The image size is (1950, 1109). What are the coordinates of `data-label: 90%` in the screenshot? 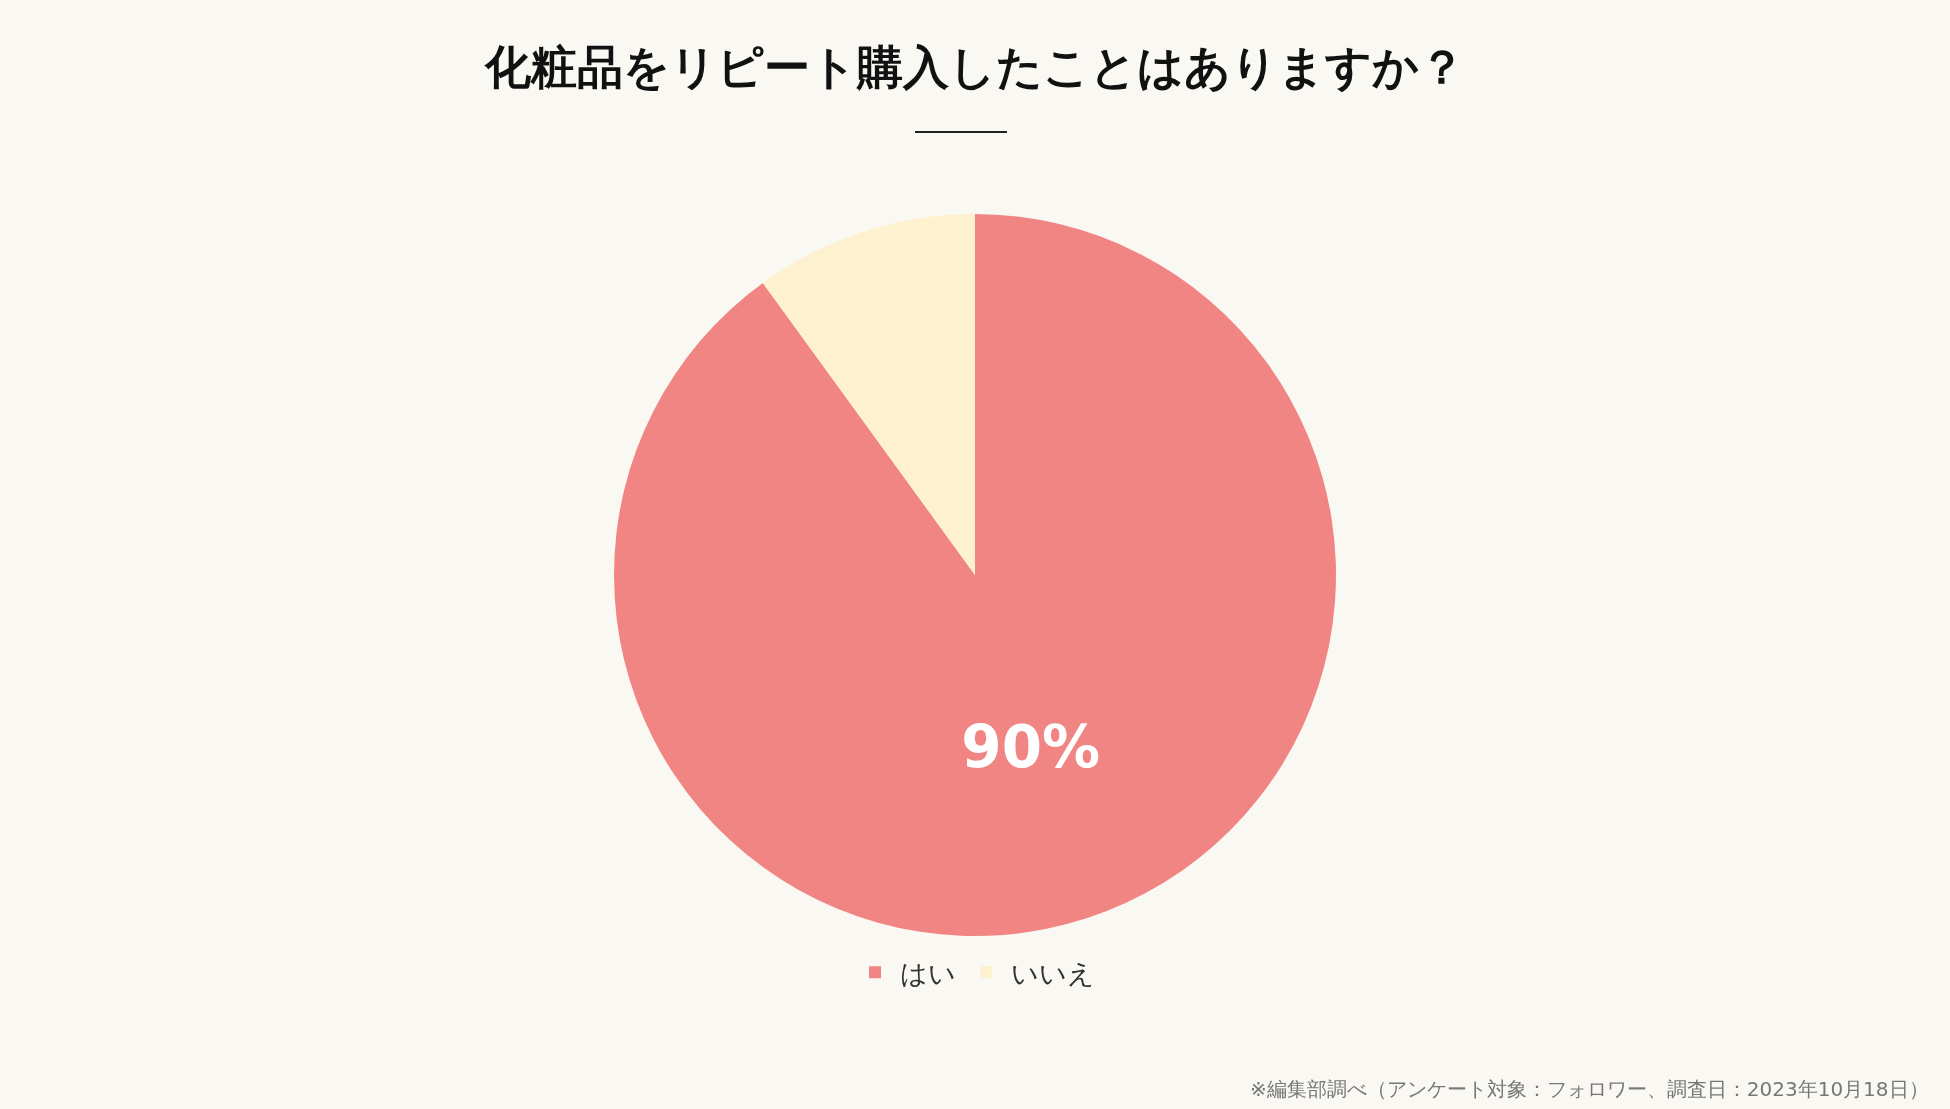 It's located at (1031, 746).